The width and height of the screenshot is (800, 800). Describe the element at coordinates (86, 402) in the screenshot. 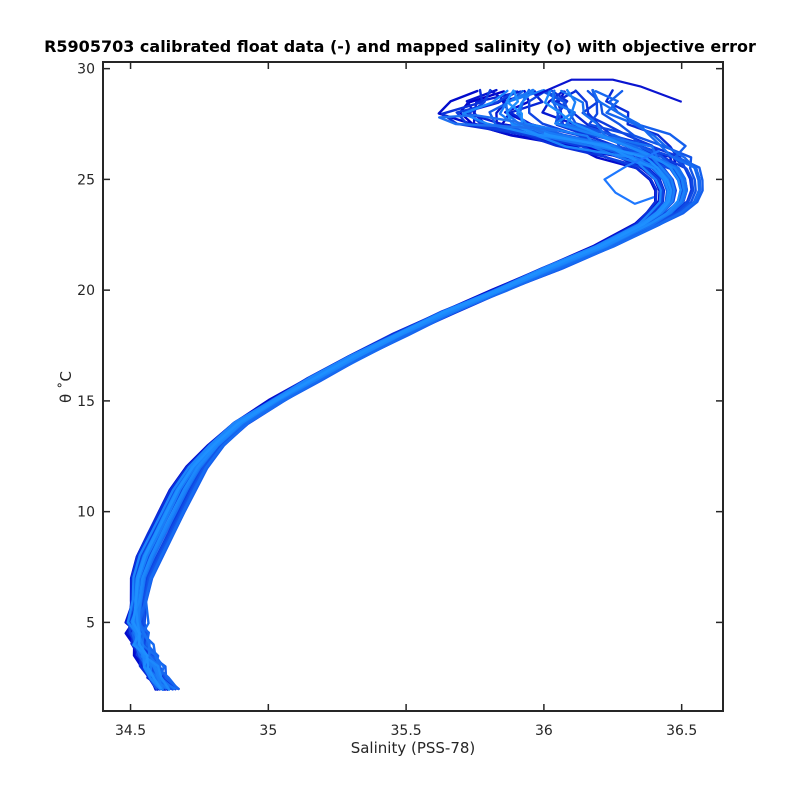

I see `y-tick-label: 15` at that location.